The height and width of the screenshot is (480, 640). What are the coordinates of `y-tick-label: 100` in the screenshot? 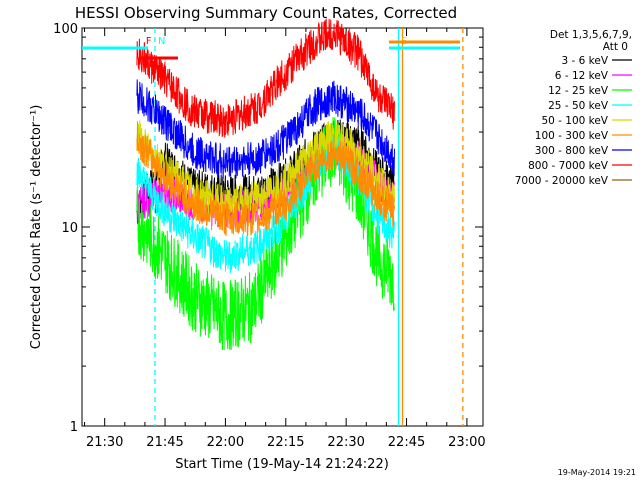 It's located at (65, 29).